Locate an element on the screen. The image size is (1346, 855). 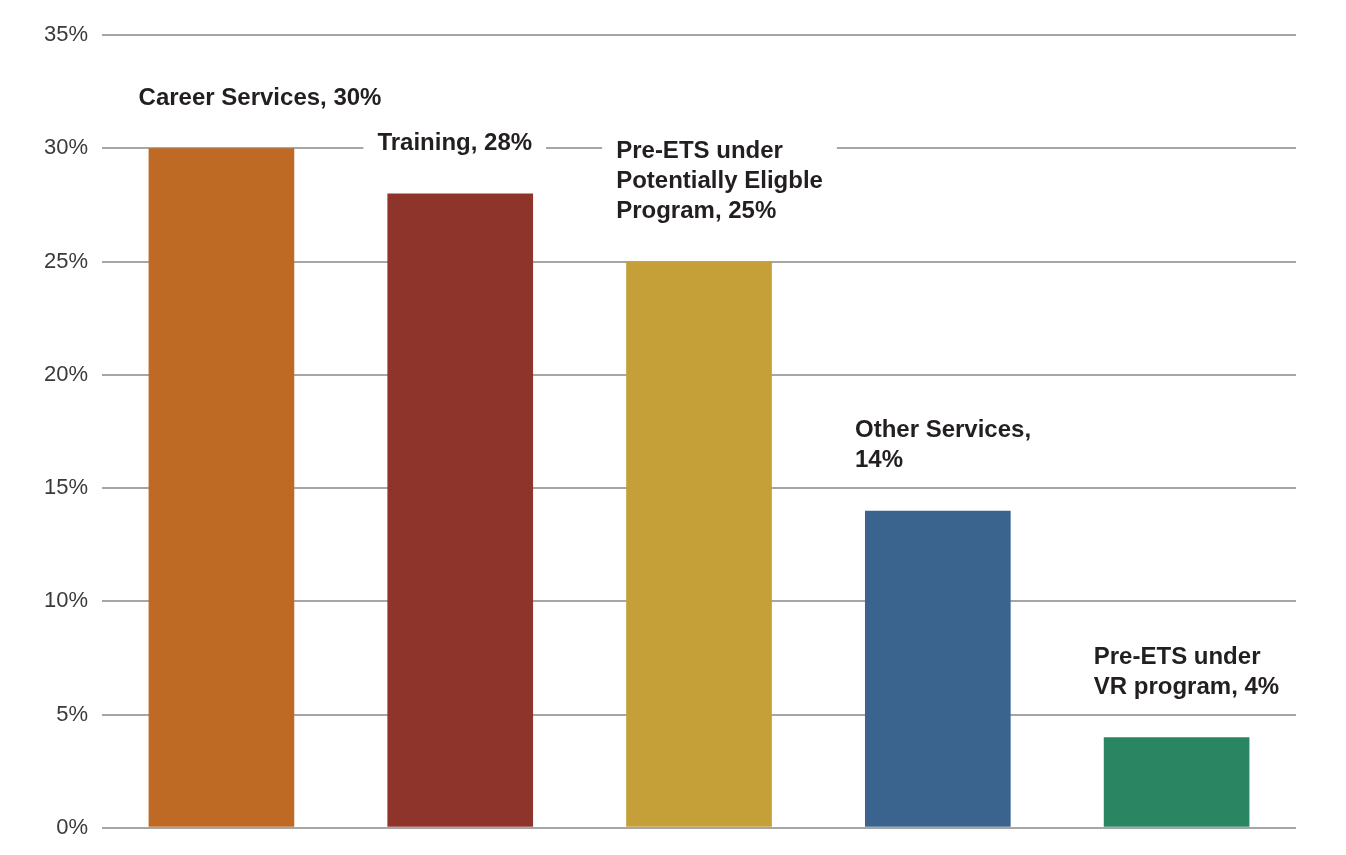
data-label: Training, 28% is located at coordinates (455, 142).